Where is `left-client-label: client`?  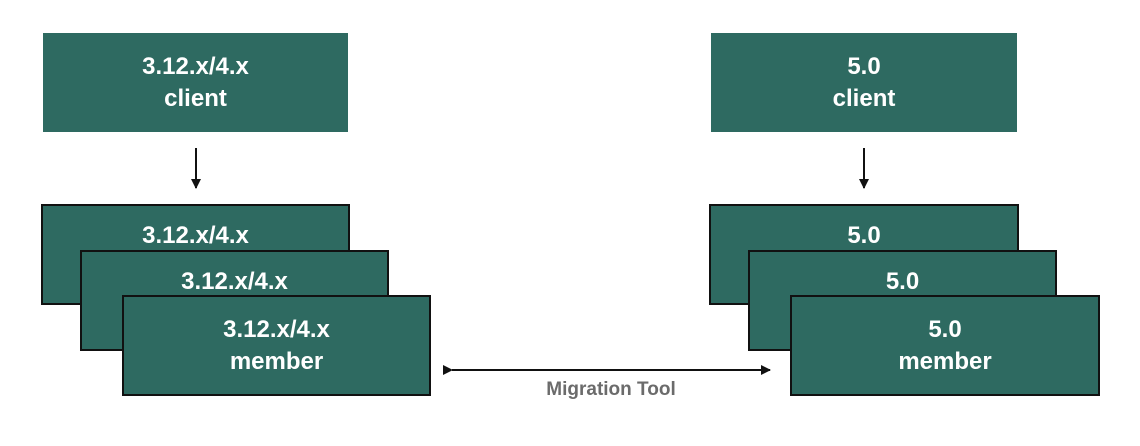
left-client-label: client is located at coordinates (195, 98).